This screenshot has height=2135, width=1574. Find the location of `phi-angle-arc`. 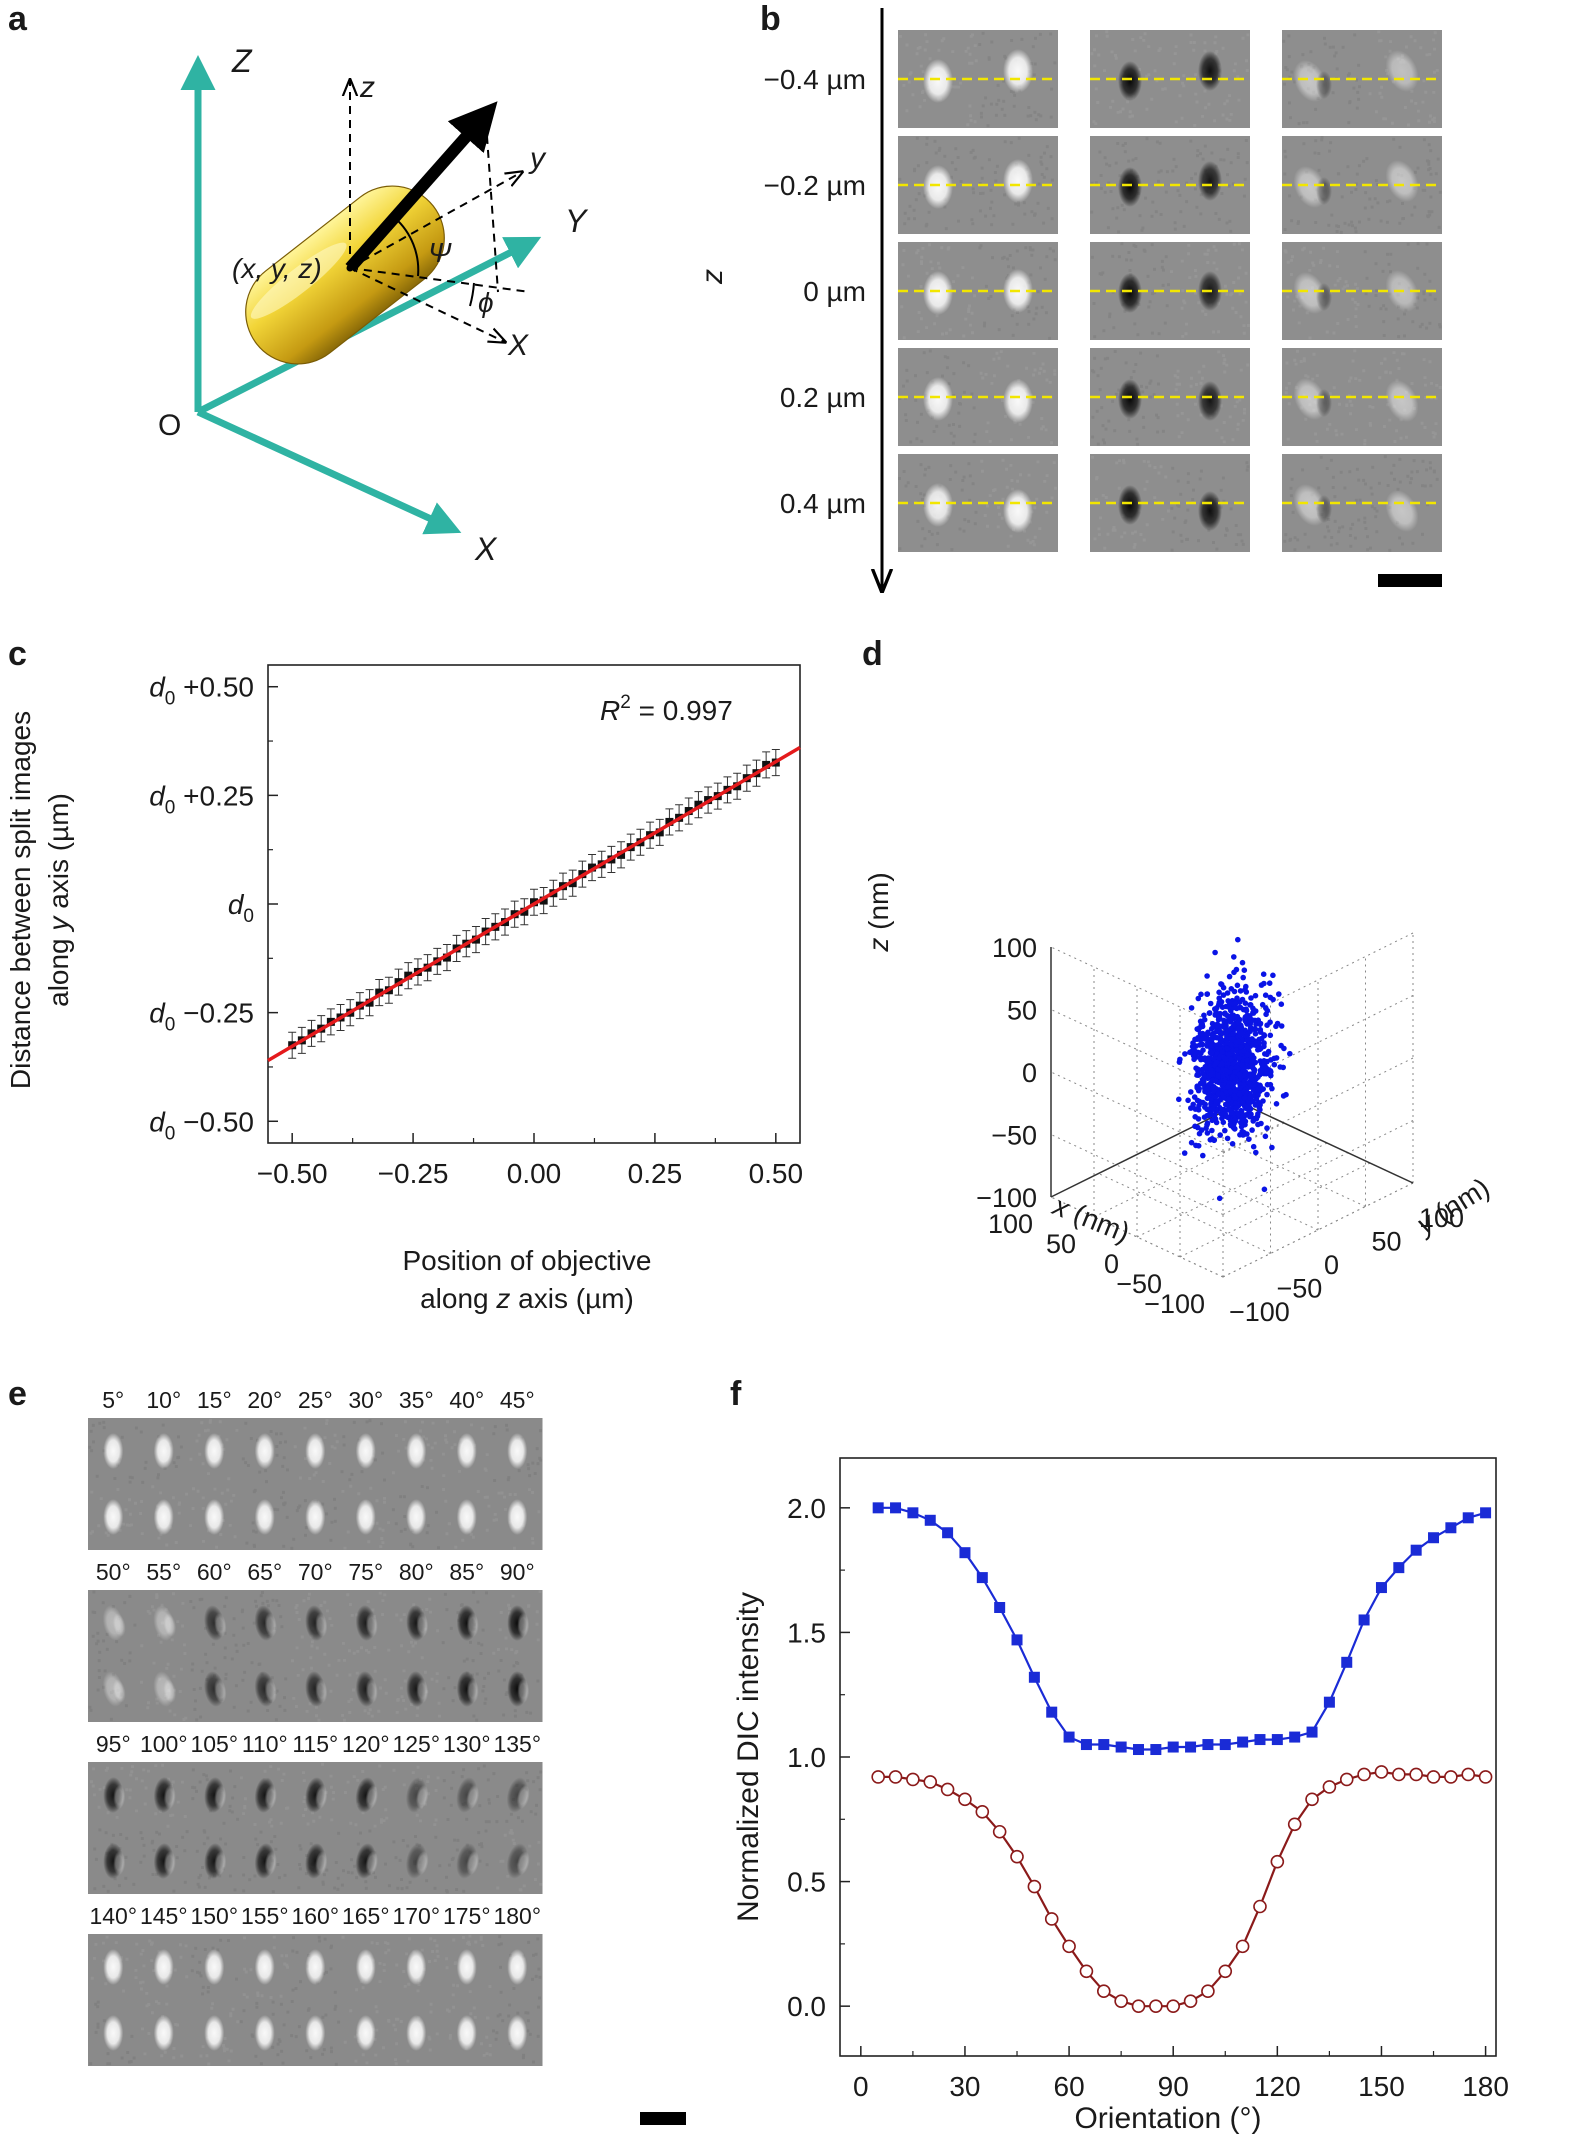

phi-angle-arc is located at coordinates (472, 294).